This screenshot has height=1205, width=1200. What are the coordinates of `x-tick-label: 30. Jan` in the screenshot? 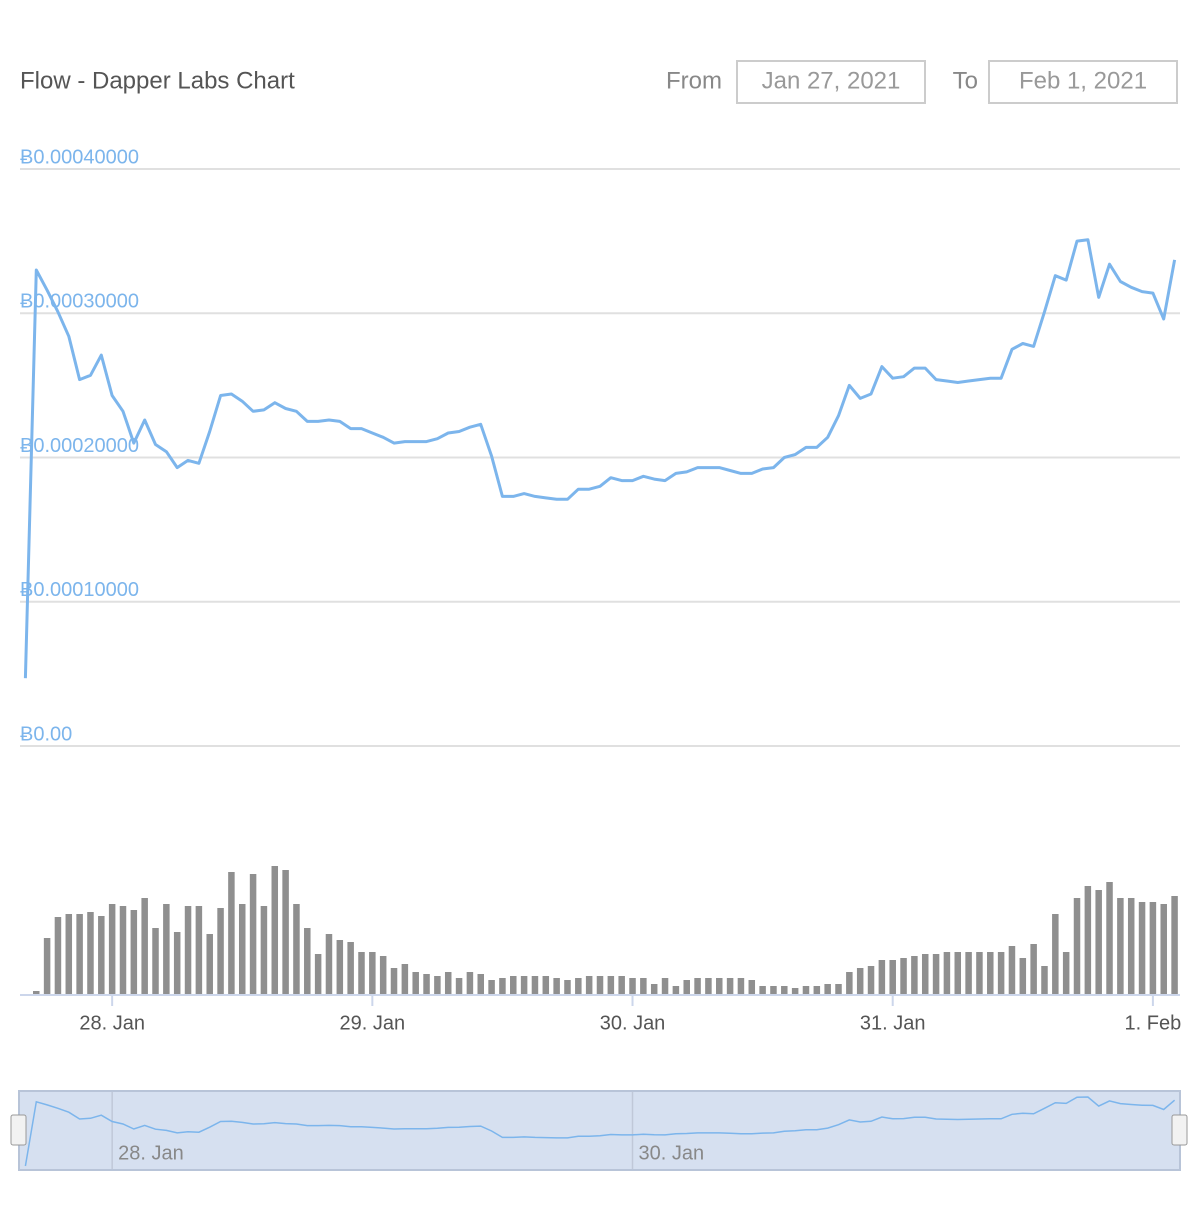 It's located at (633, 1023).